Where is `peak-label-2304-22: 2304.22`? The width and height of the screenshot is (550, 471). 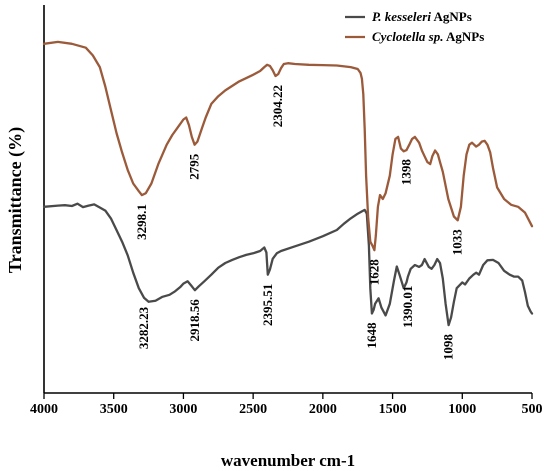 peak-label-2304-22: 2304.22 is located at coordinates (277, 106).